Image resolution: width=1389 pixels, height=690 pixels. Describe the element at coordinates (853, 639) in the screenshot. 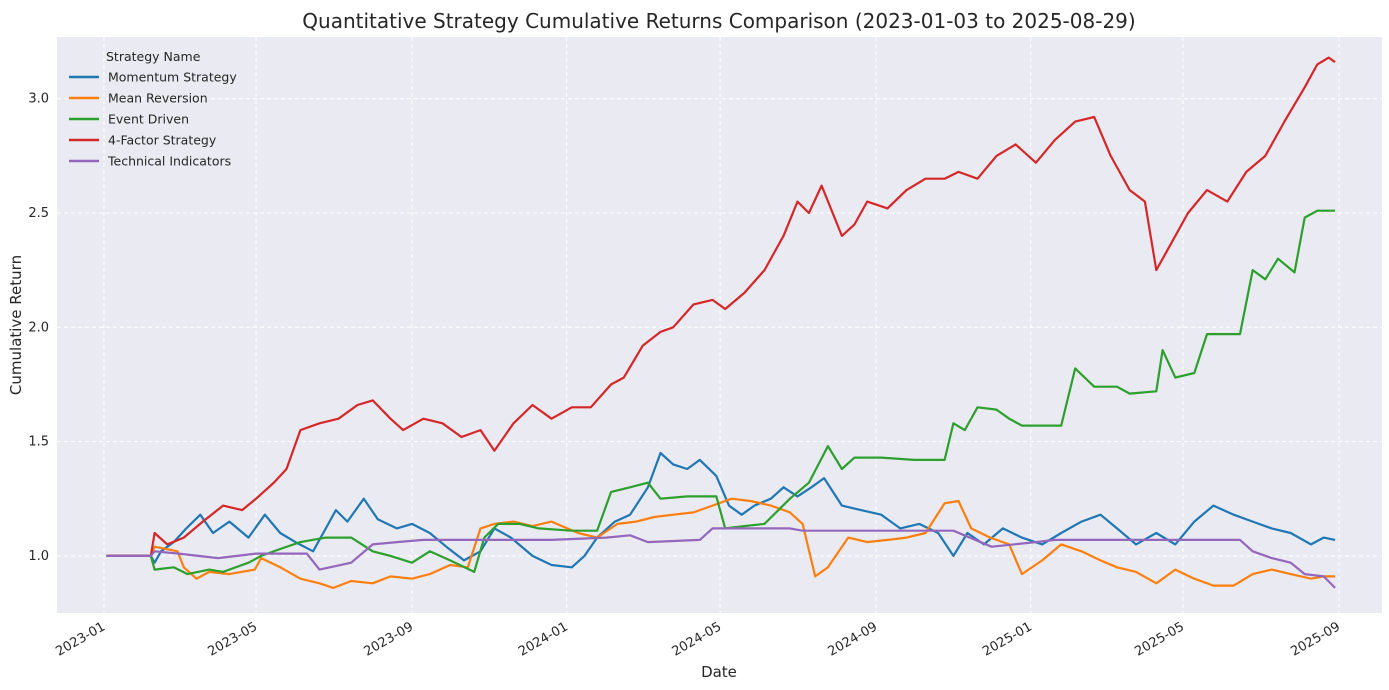

I see `x-tick-label: 2024-09` at that location.